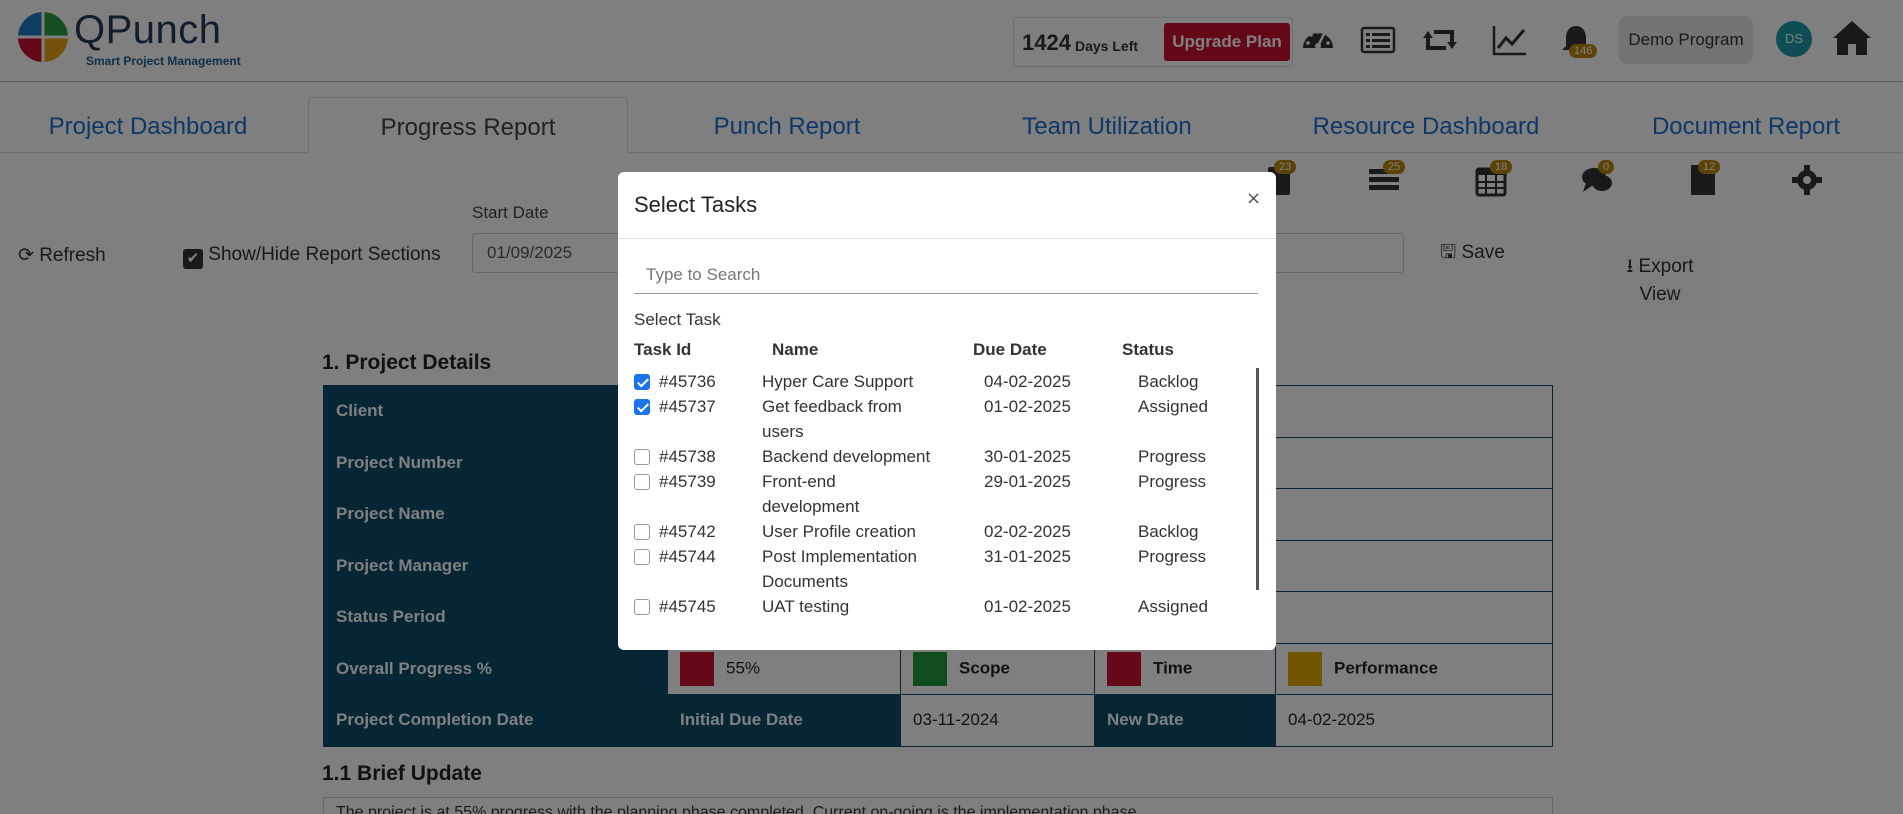 The height and width of the screenshot is (814, 1903). Describe the element at coordinates (677, 319) in the screenshot. I see `select-task-label: Select Task` at that location.